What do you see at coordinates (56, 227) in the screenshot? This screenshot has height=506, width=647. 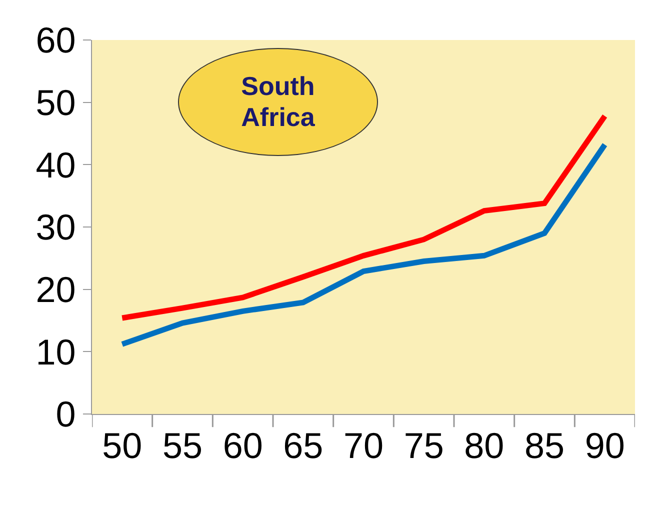 I see `y-tick-label: 30` at bounding box center [56, 227].